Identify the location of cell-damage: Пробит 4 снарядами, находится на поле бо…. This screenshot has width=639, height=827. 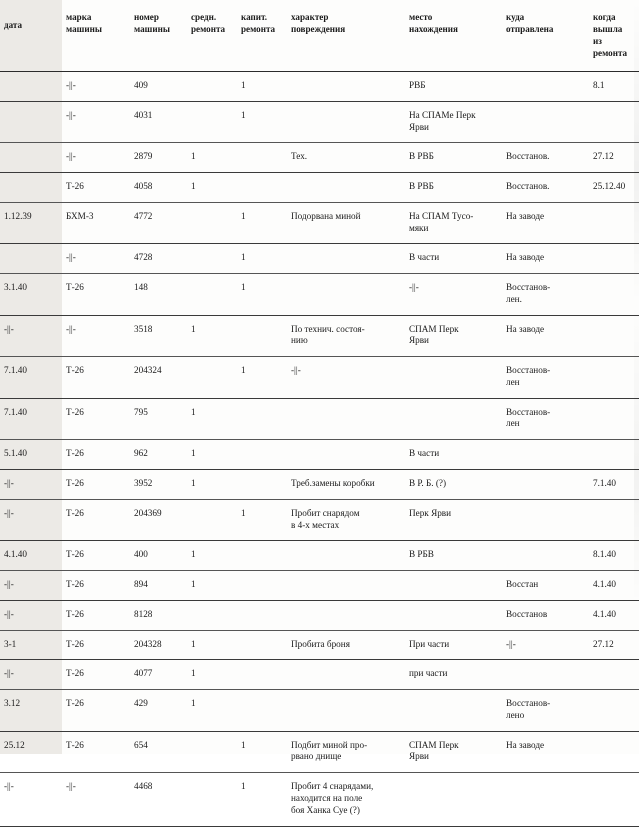
(346, 799).